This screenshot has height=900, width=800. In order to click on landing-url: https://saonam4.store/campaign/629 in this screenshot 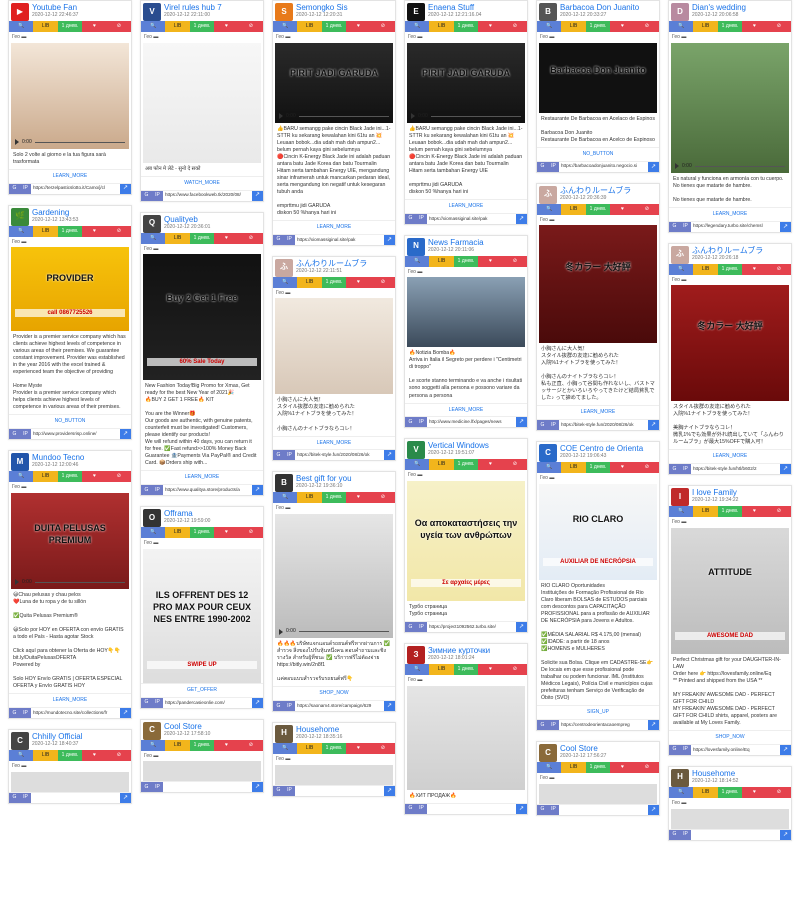, I will do `click(334, 705)`.